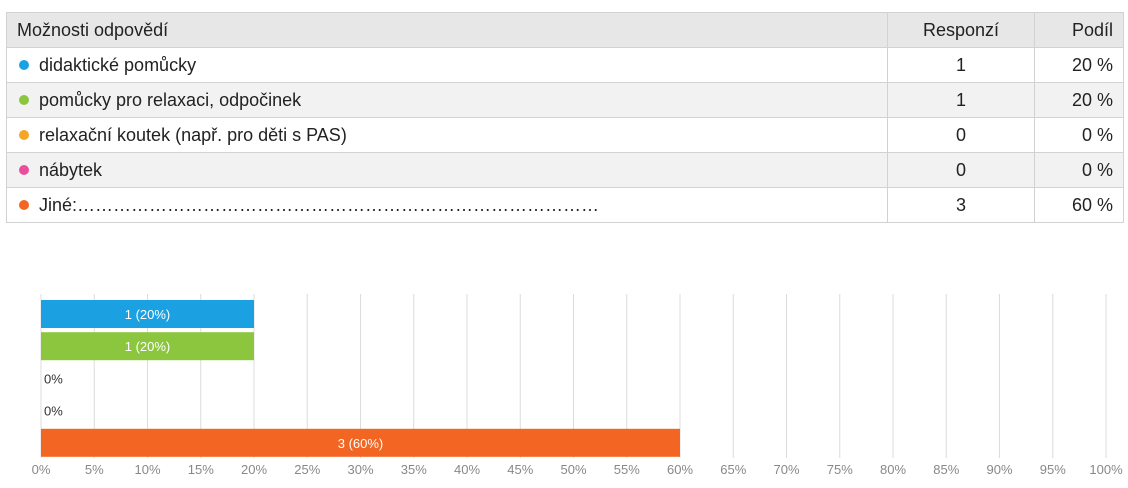  What do you see at coordinates (1079, 30) in the screenshot?
I see `header-share: Podíl` at bounding box center [1079, 30].